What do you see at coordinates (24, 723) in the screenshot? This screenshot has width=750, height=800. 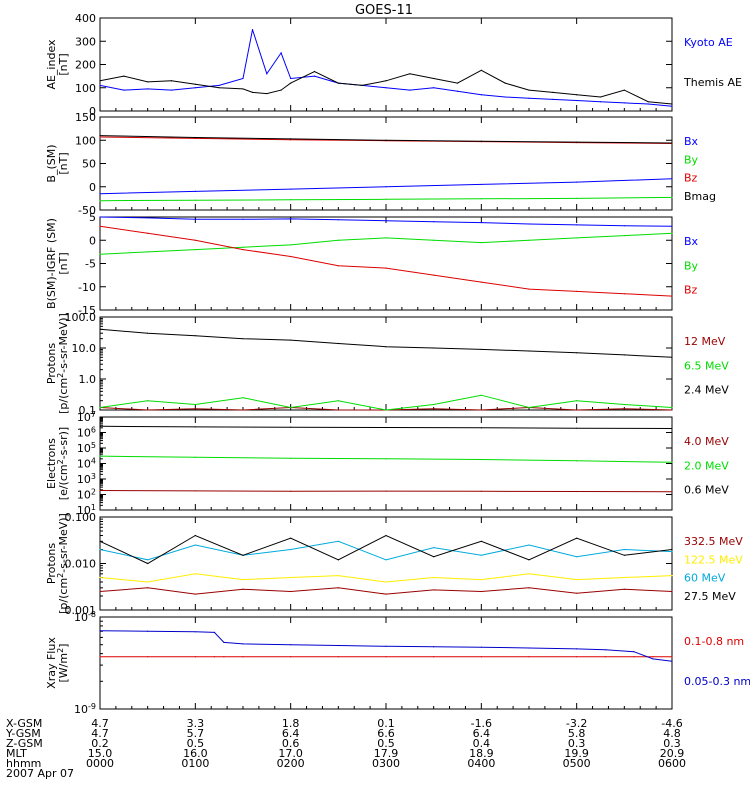 I see `footer-row-label: X-GSM` at bounding box center [24, 723].